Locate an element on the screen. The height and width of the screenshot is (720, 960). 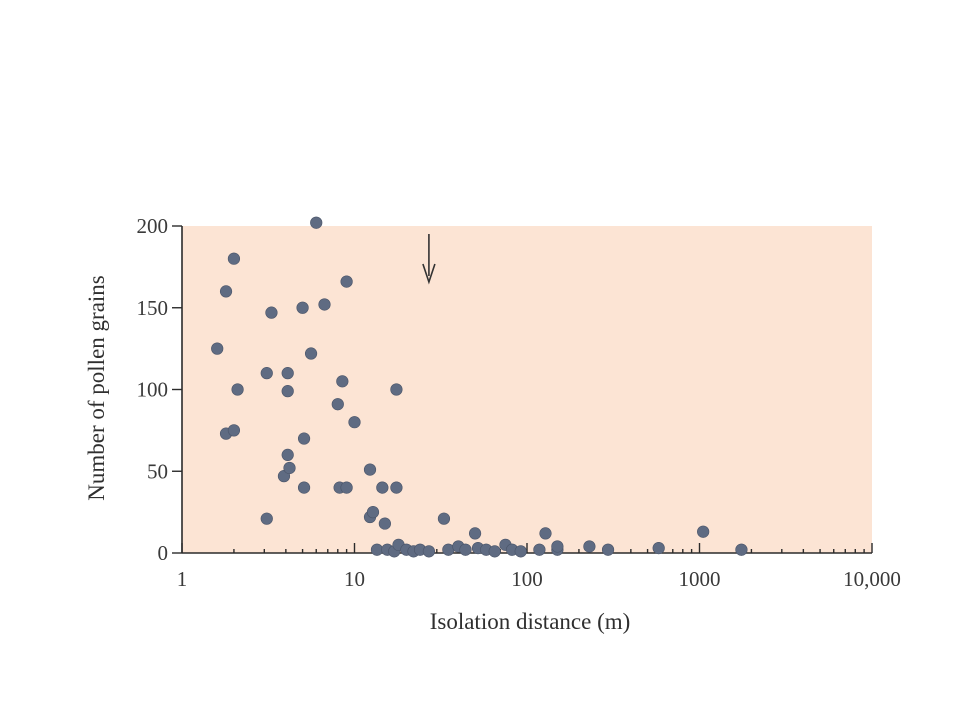
y-tick-label: 0 is located at coordinates (163, 553).